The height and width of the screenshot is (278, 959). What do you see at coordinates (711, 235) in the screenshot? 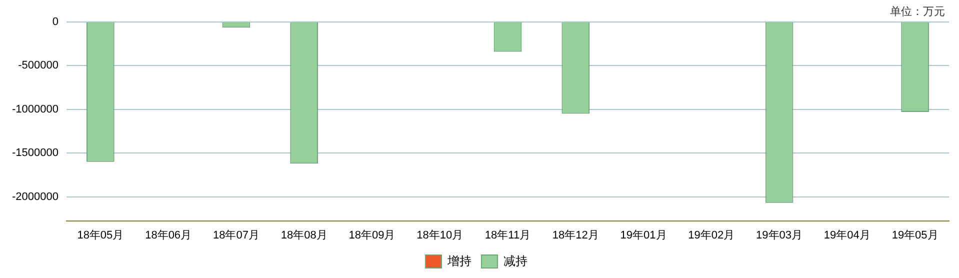
I see `x-tick-label: 19年02月` at bounding box center [711, 235].